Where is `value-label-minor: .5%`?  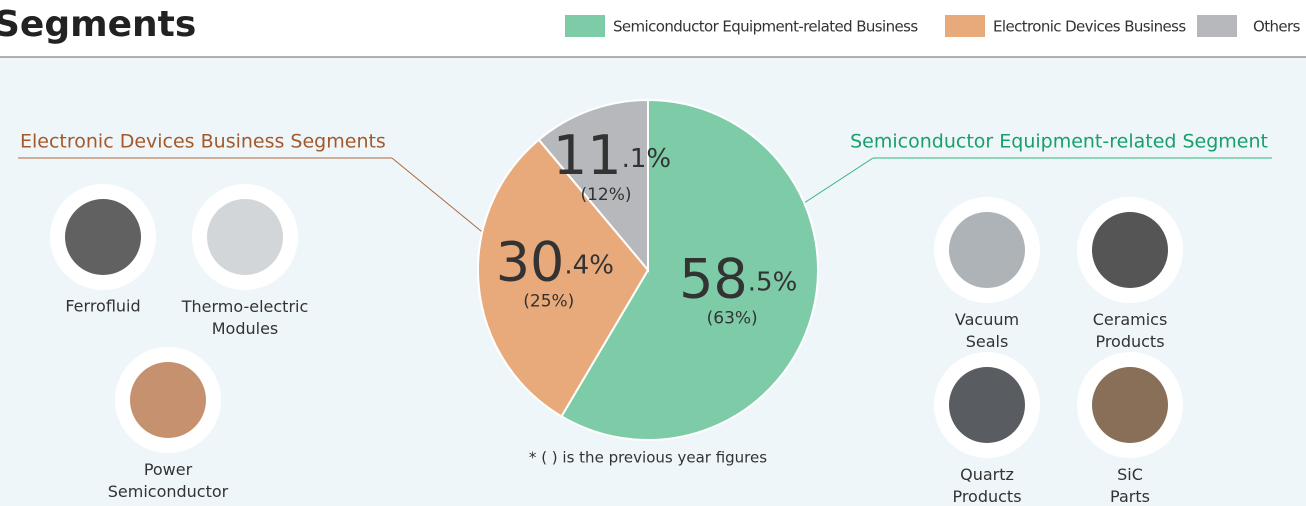
value-label-minor: .5% is located at coordinates (773, 282).